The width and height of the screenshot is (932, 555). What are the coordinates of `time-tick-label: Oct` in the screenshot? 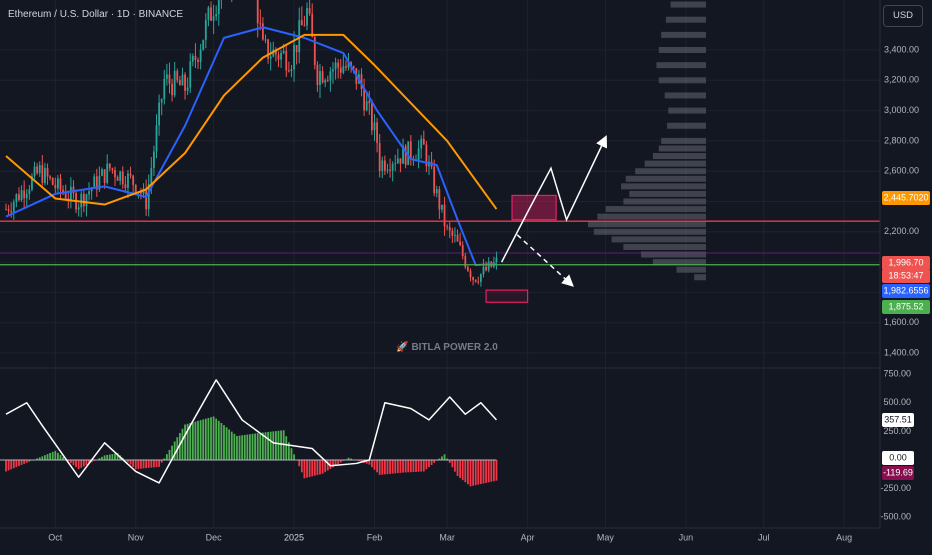 It's located at (55, 537).